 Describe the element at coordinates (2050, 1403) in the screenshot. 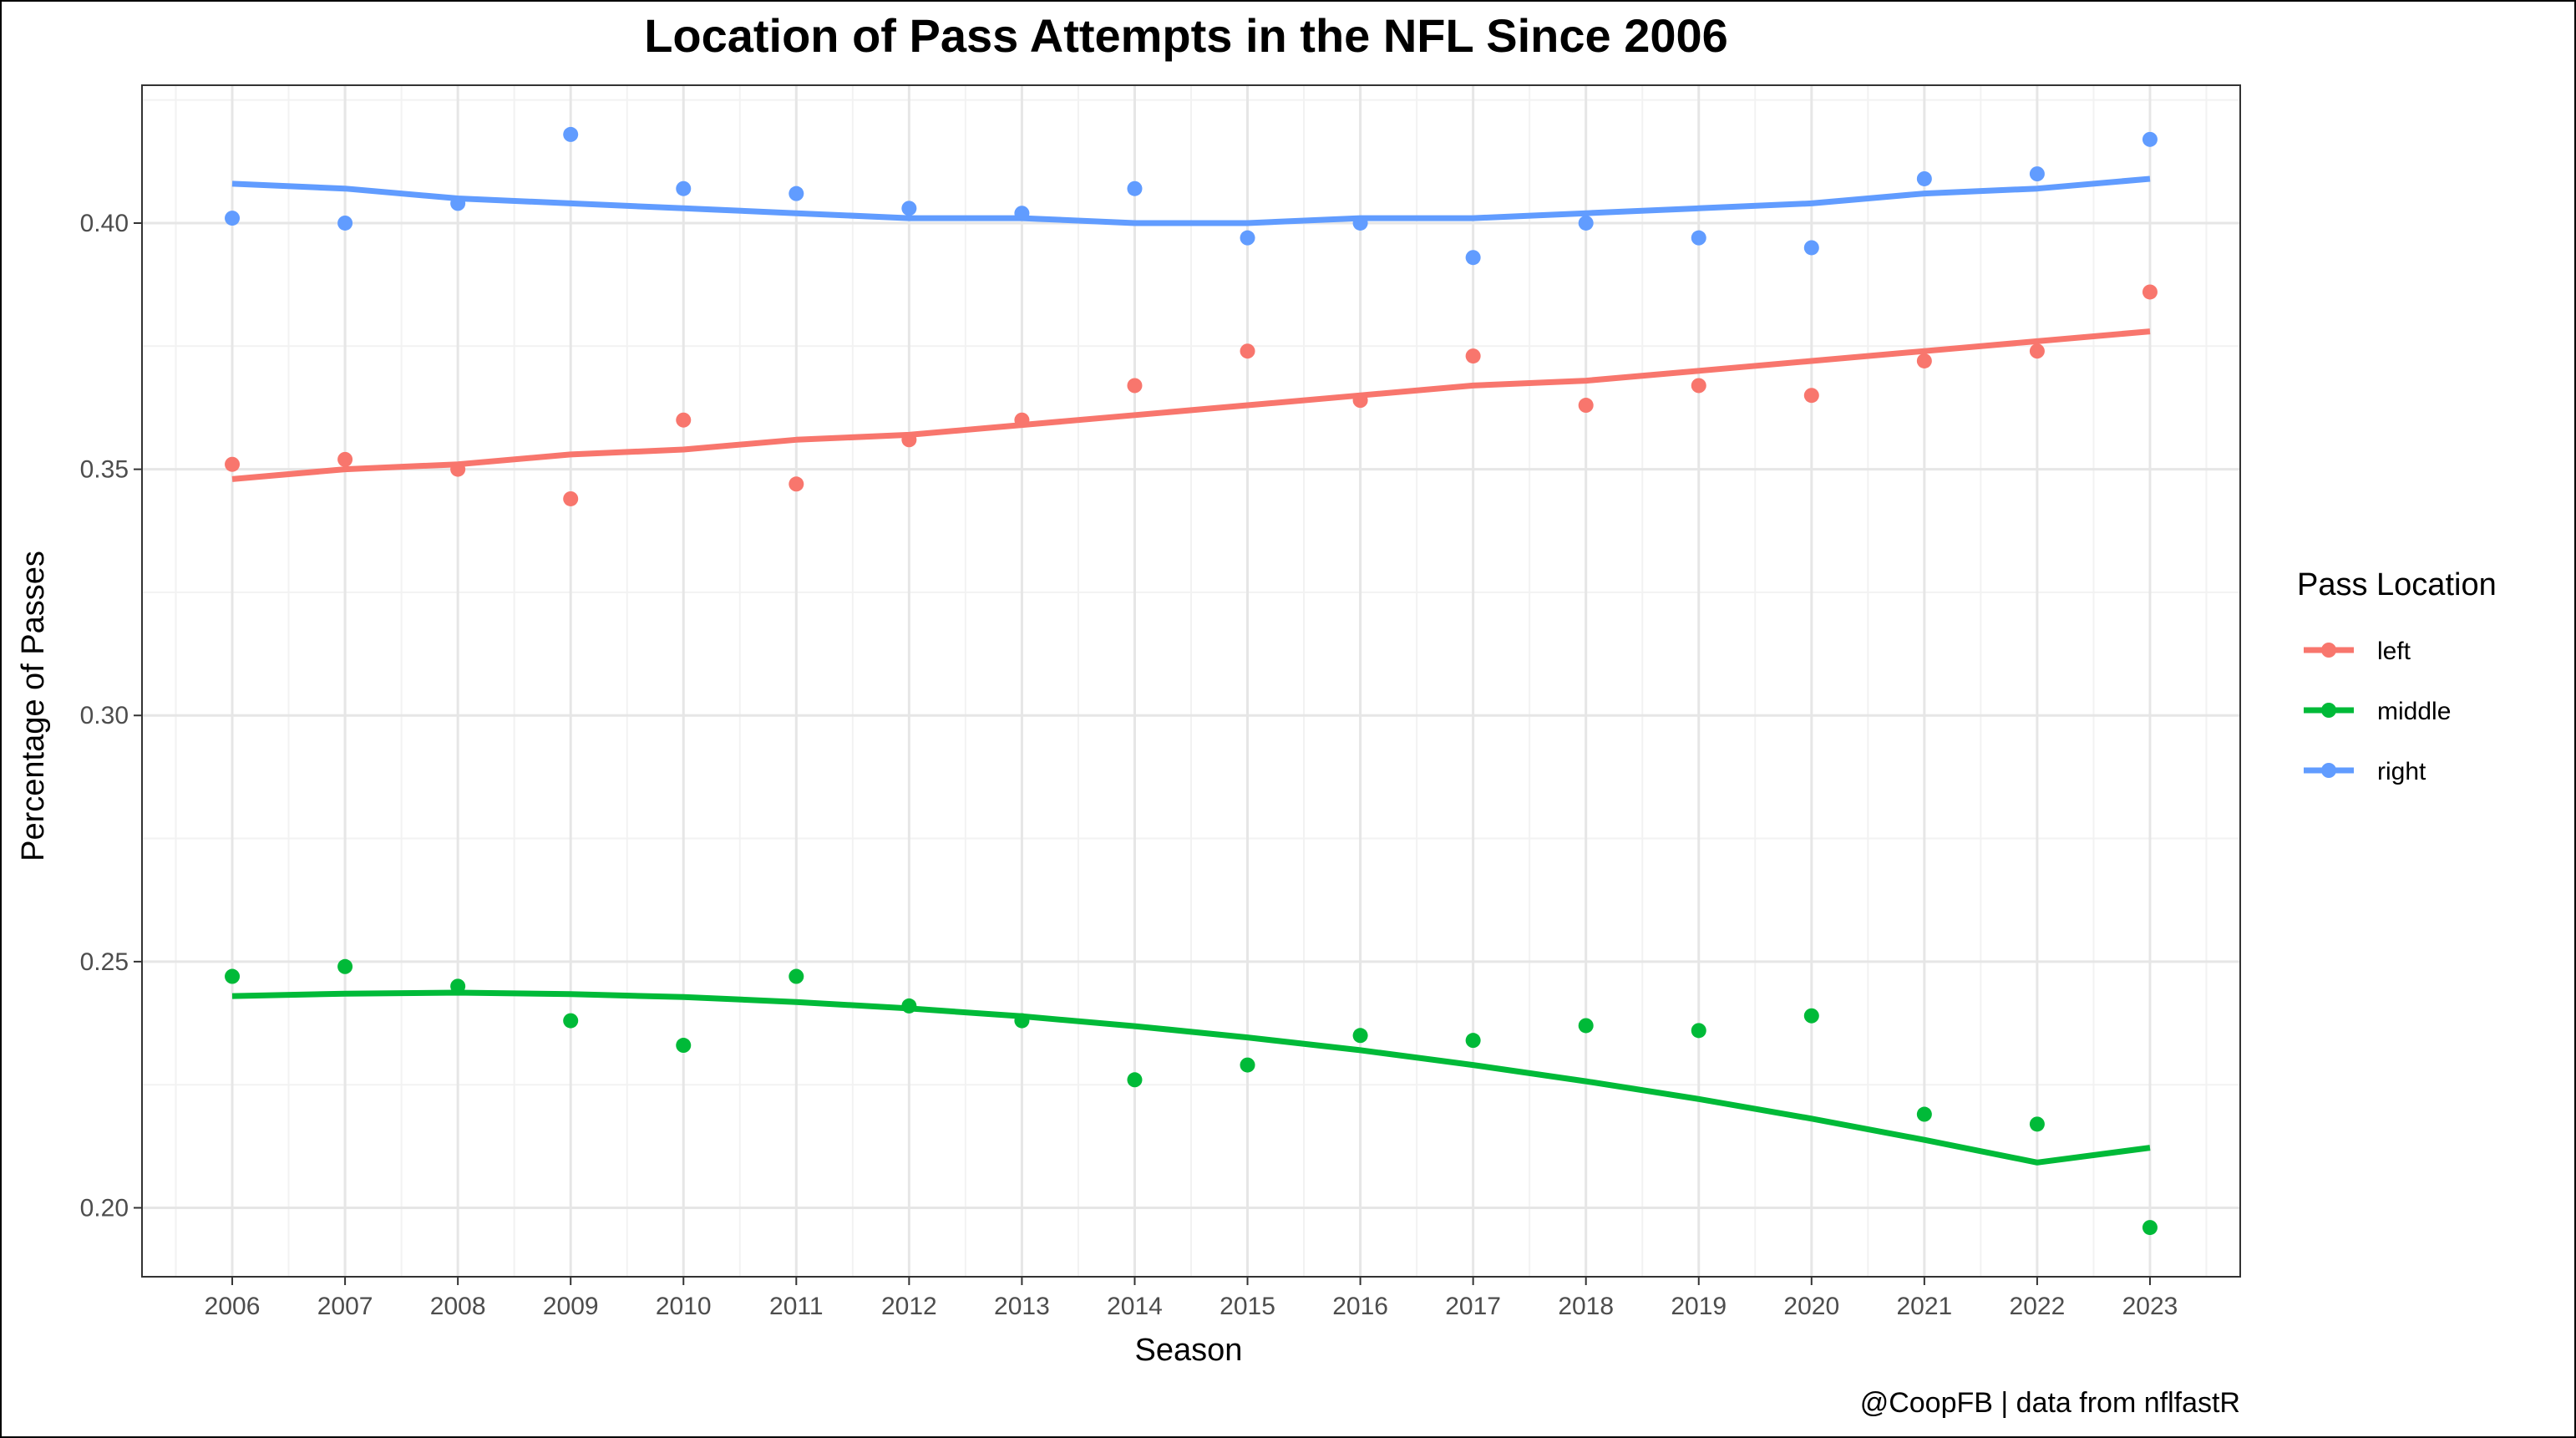

I see `caption: @CoopFB | data from nflfastR` at that location.